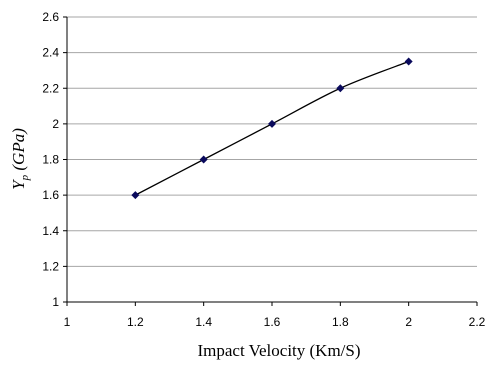 The height and width of the screenshot is (365, 485). What do you see at coordinates (50, 88) in the screenshot?
I see `y-tick-label: 2.2` at bounding box center [50, 88].